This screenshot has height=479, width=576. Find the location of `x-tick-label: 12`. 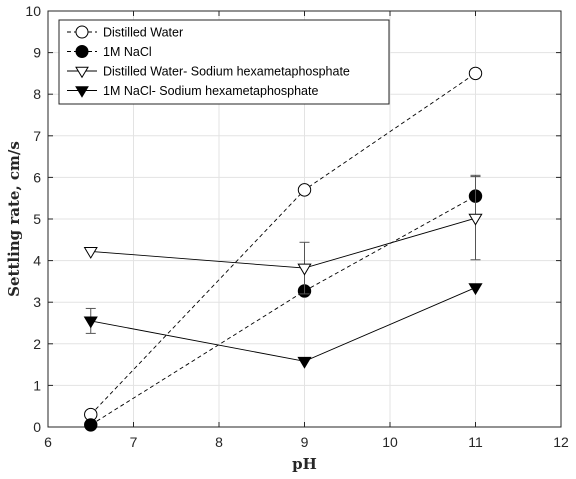

x-tick-label: 12 is located at coordinates (561, 442).